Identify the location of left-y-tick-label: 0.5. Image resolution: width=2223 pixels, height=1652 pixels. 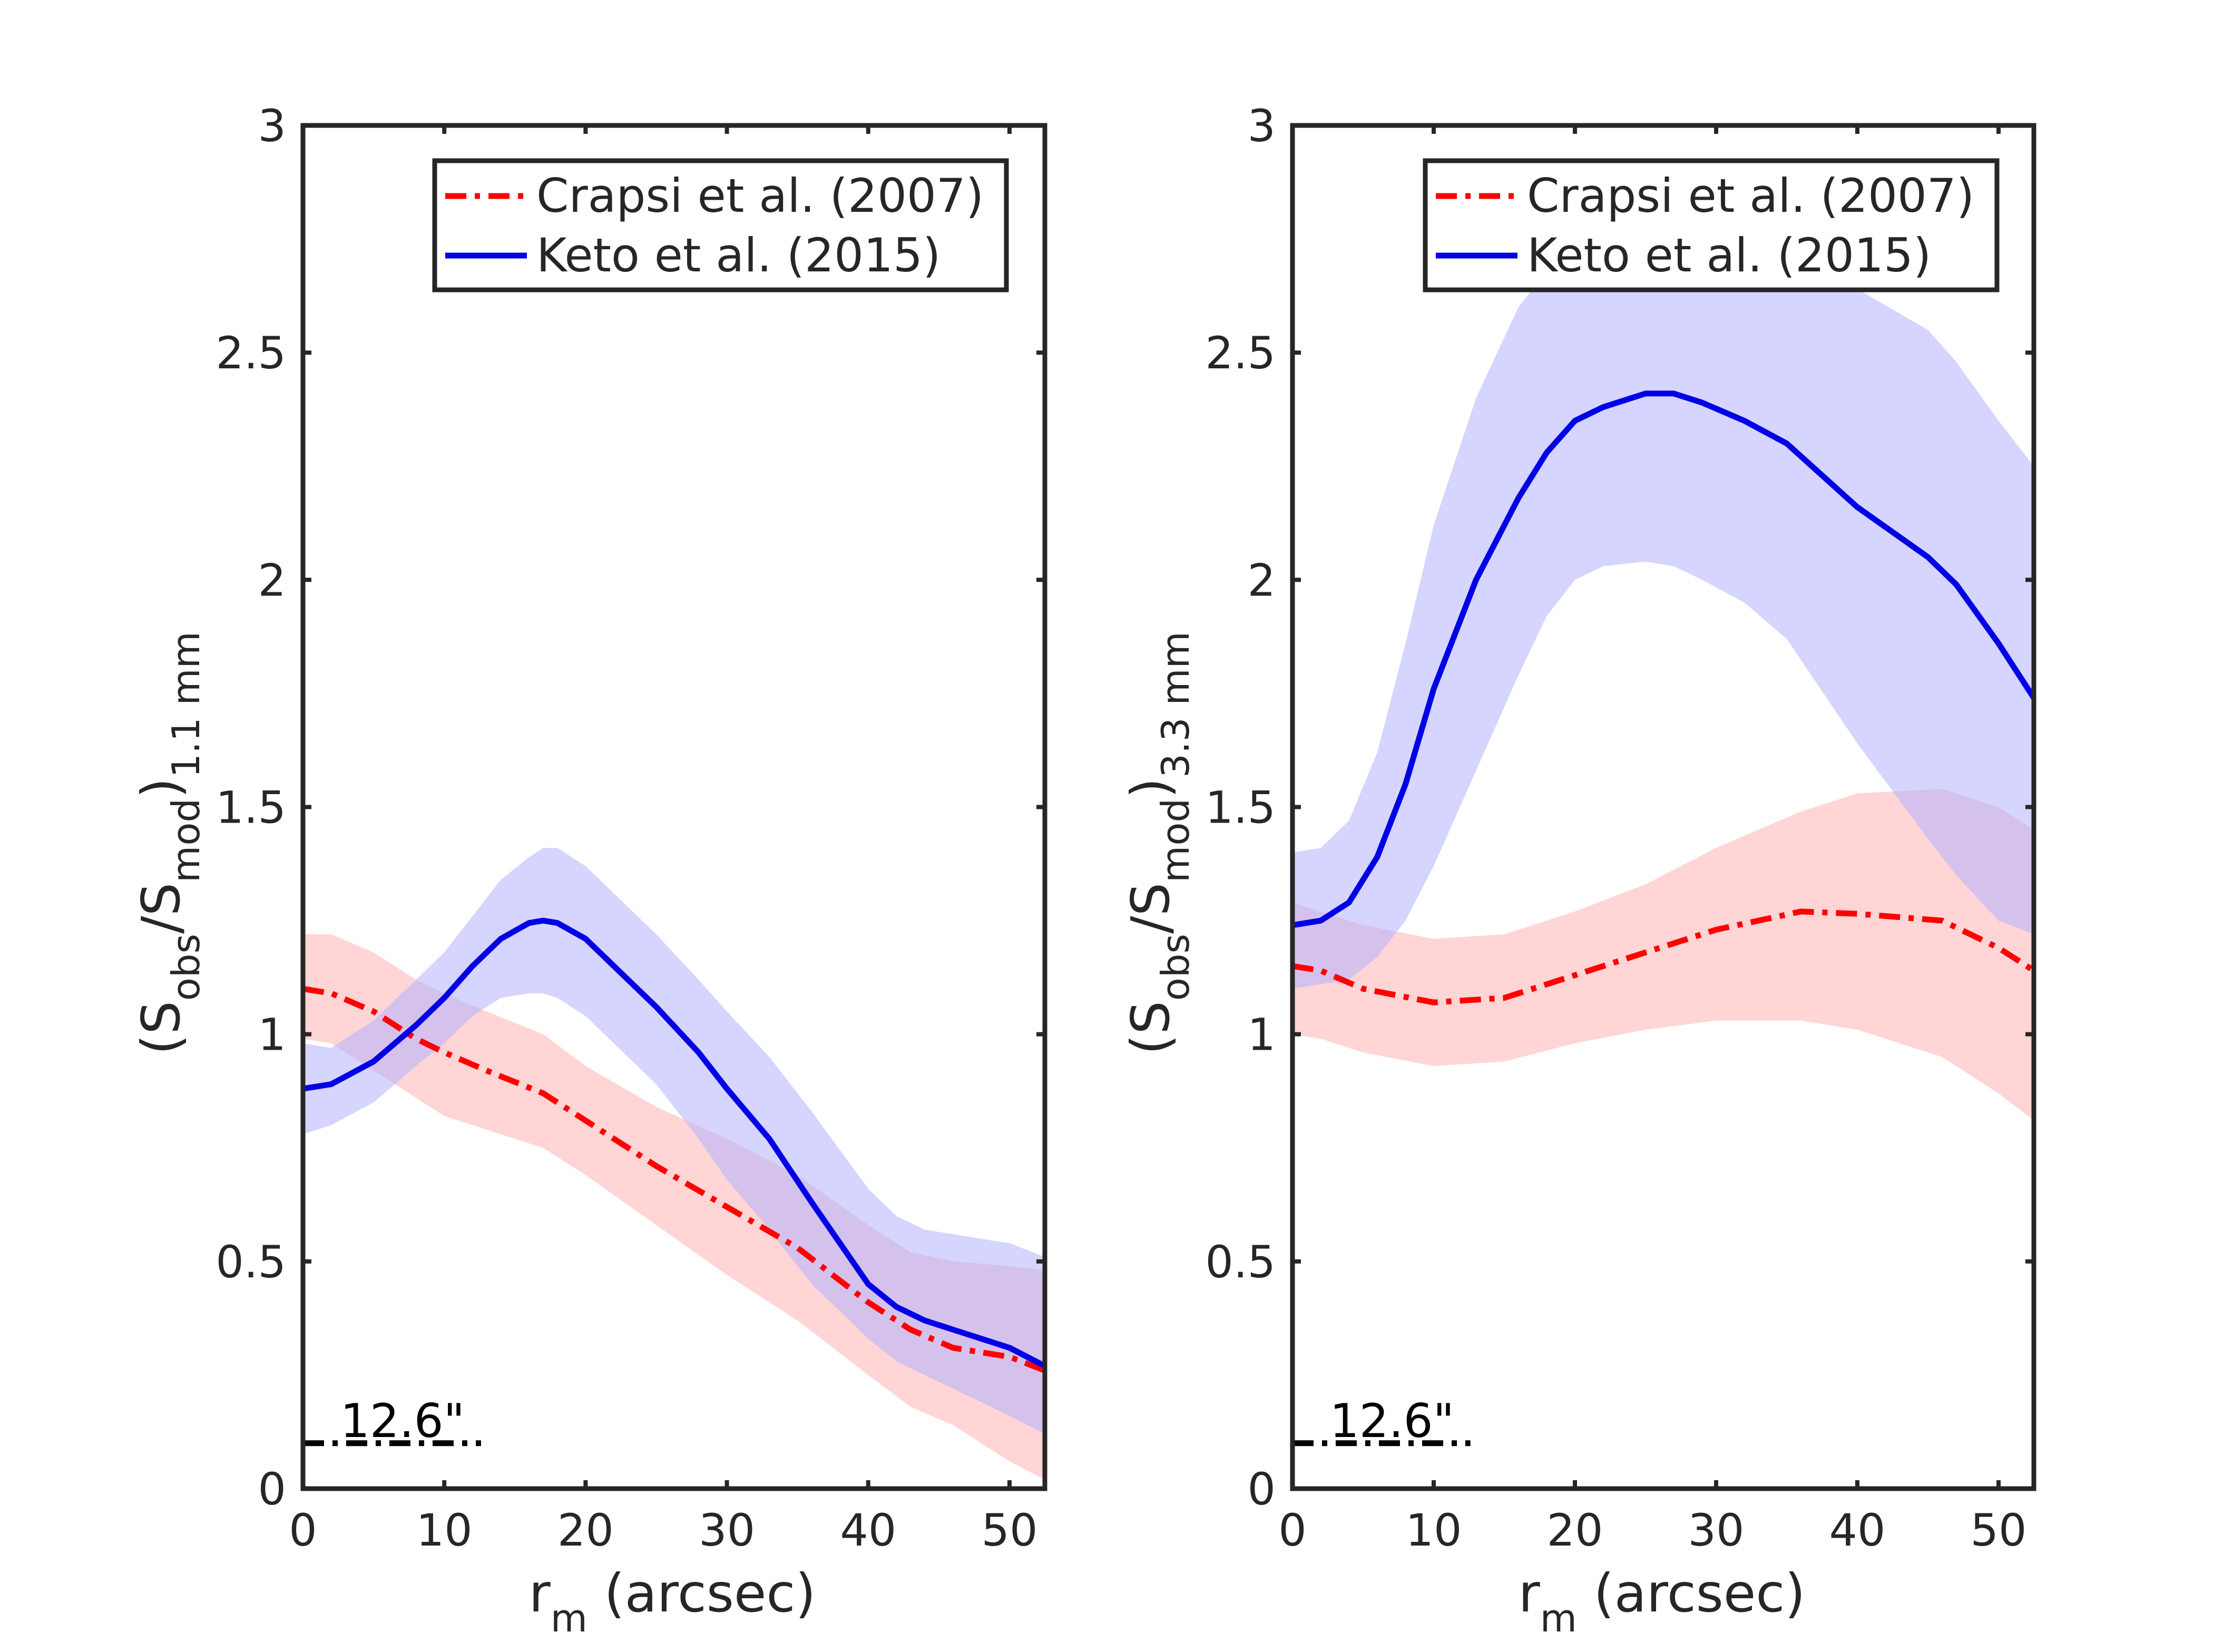
(251, 1262).